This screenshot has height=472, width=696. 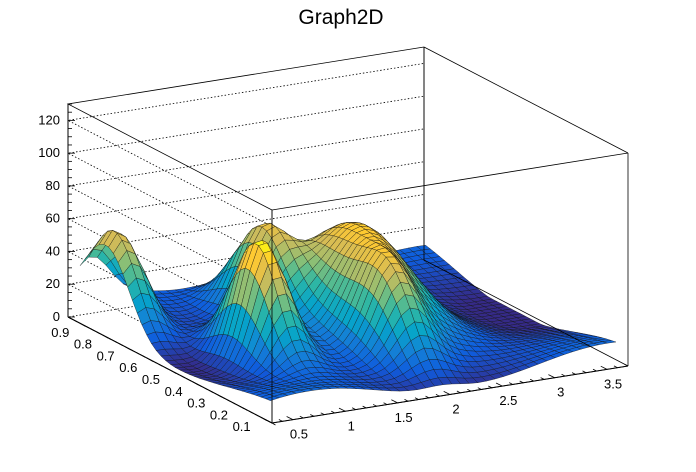 What do you see at coordinates (174, 391) in the screenshot?
I see `y-tick-label: 0.4` at bounding box center [174, 391].